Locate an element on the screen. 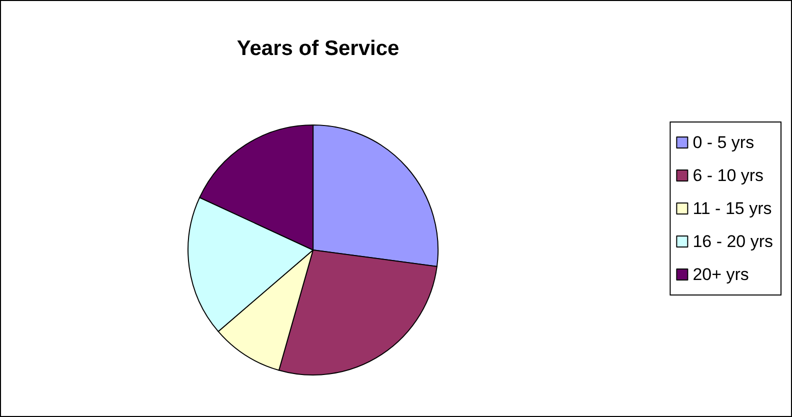 The image size is (792, 417). legend-label: 16 - 20 yrs is located at coordinates (732, 241).